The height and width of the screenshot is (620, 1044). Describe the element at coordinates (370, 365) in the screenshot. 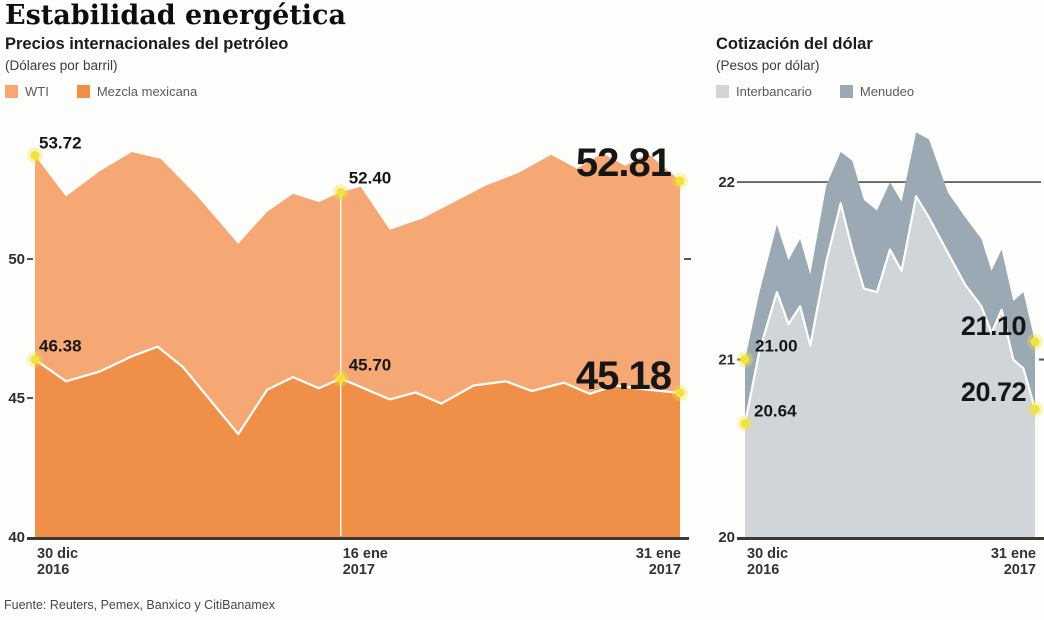

I see `value-label: 45.70` at that location.